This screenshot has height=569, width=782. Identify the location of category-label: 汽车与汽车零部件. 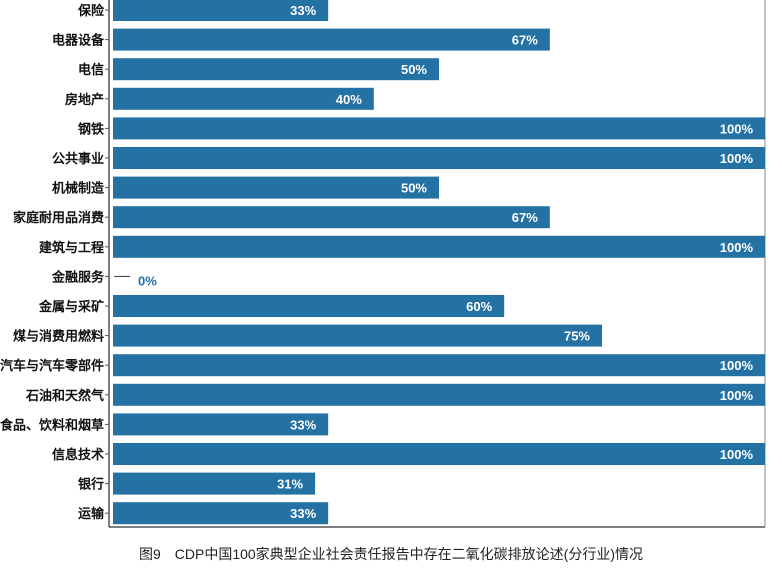
(52, 366).